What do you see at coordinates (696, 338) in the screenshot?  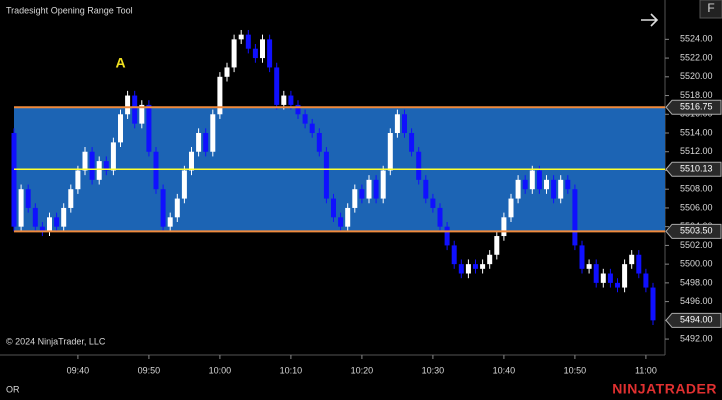 I see `y-tick-label: 5492.00` at bounding box center [696, 338].